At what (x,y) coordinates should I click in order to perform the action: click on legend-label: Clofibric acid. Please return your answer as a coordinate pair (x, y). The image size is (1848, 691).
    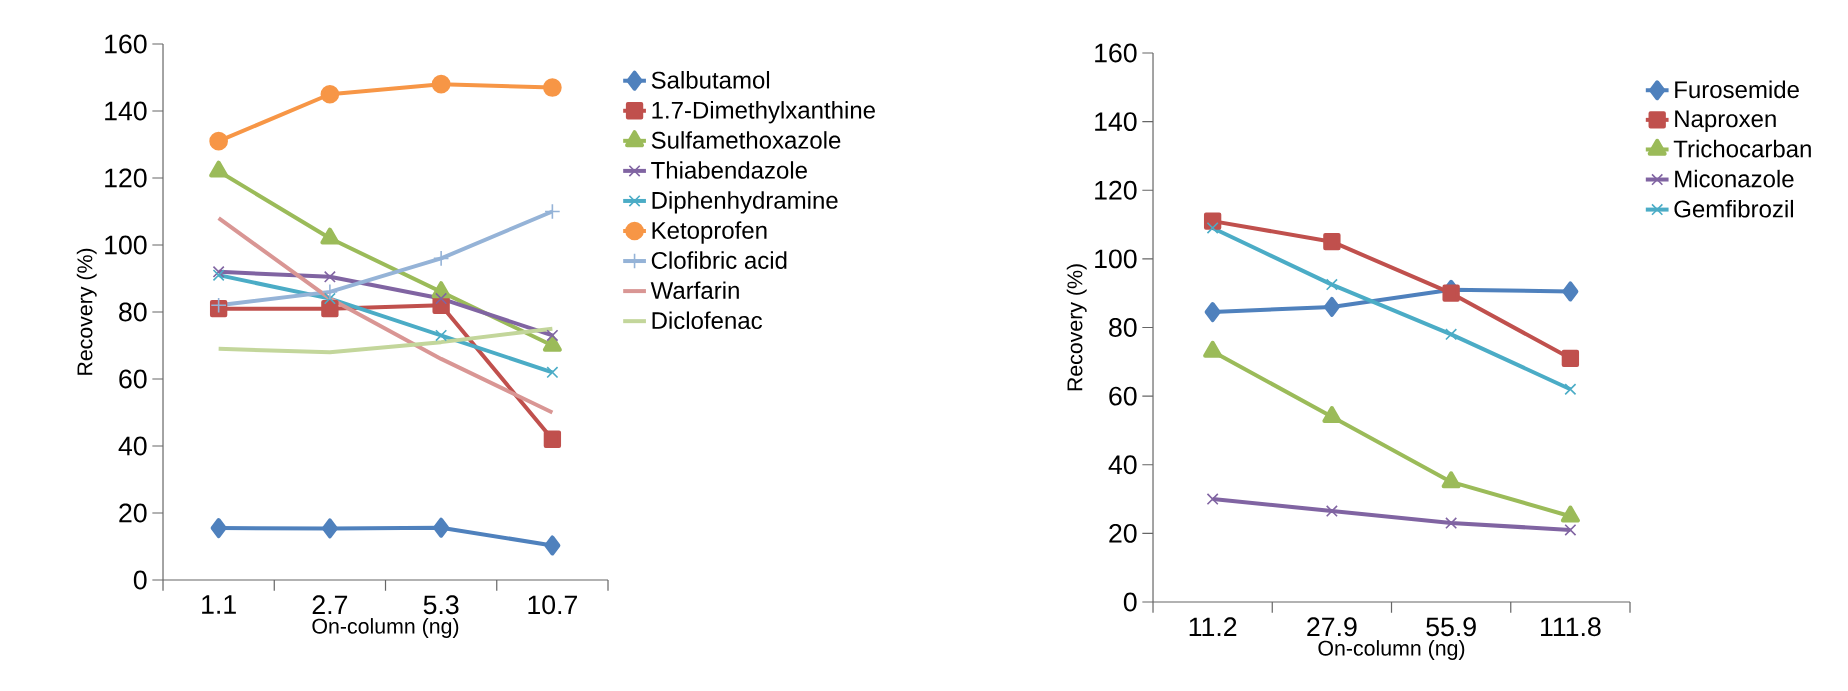
    Looking at the image, I should click on (719, 260).